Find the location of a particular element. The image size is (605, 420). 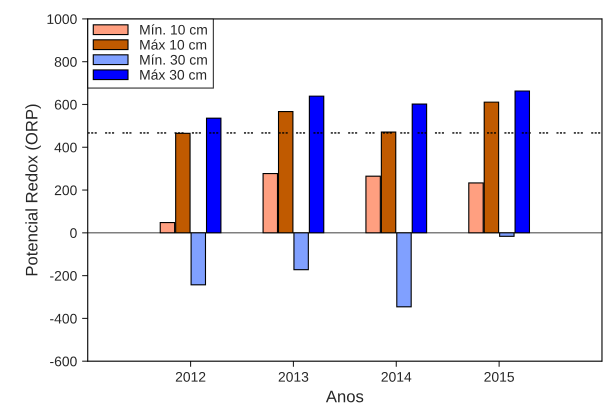

x-tick-label: 2013 is located at coordinates (293, 377).